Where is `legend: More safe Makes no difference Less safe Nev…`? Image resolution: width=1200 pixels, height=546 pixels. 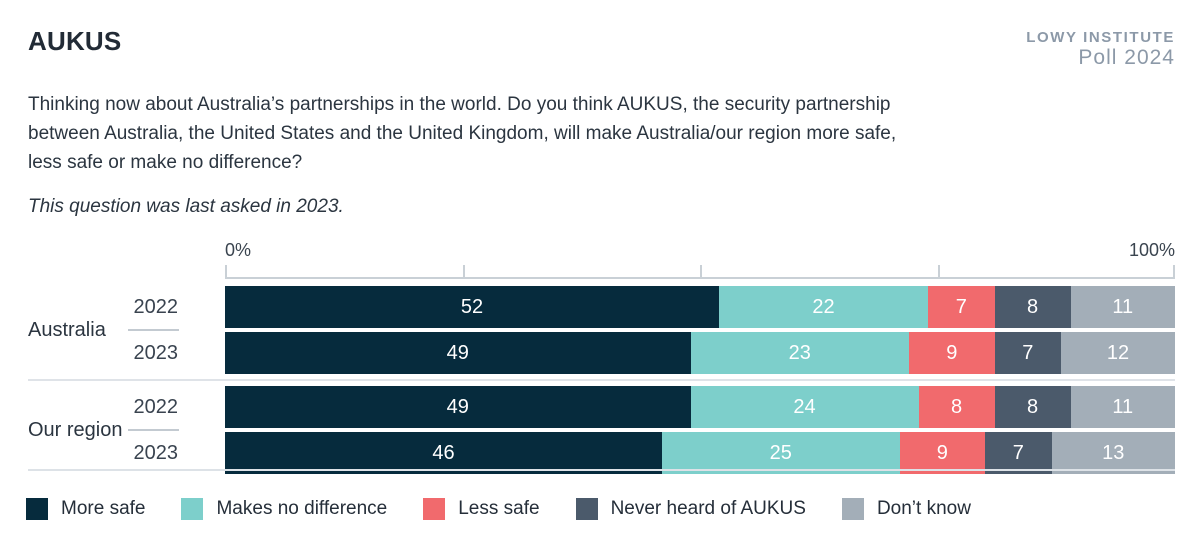 legend: More safe Makes no difference Less safe Nev… is located at coordinates (498, 509).